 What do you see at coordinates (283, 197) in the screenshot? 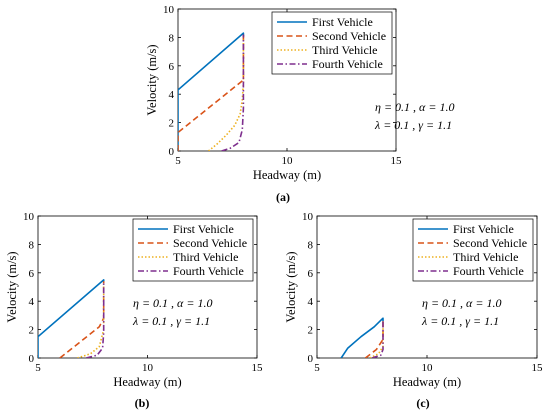
I see `panel-caption: (a)` at bounding box center [283, 197].